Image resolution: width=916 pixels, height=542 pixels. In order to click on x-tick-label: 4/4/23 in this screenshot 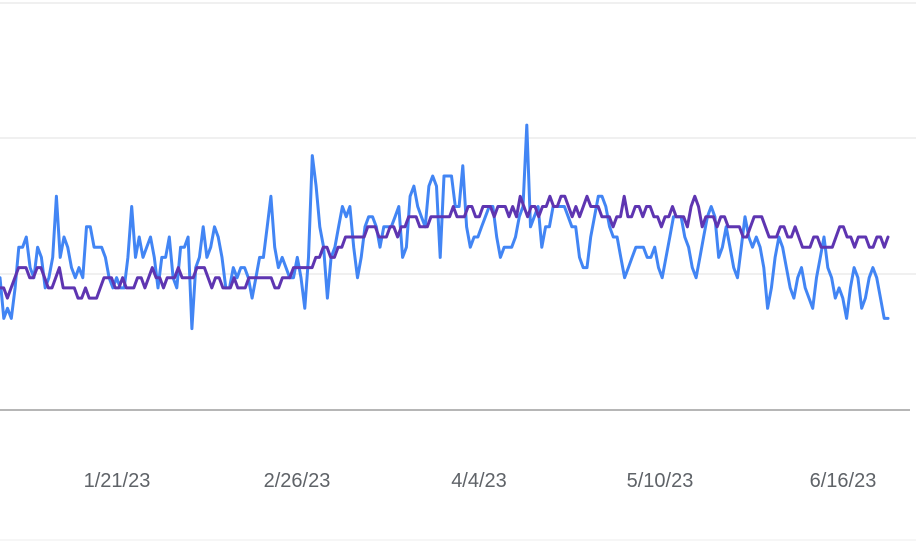, I will do `click(479, 481)`.